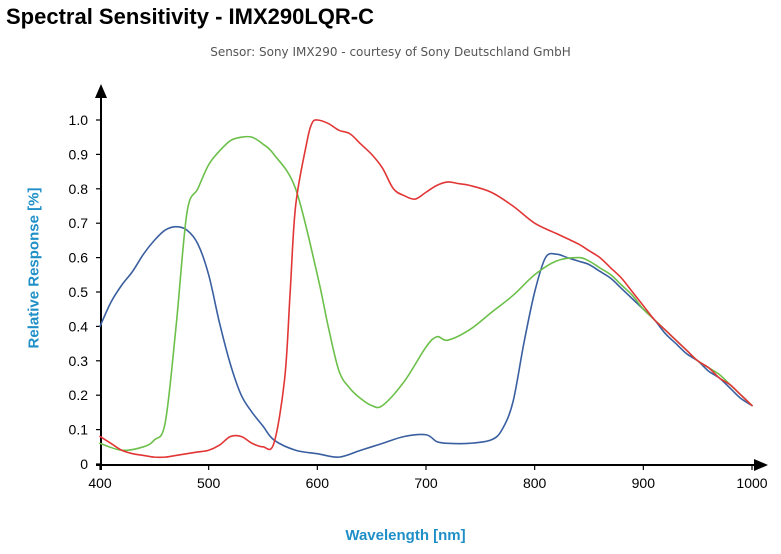 This screenshot has width=781, height=554. I want to click on y-tick-label: 0.7, so click(79, 223).